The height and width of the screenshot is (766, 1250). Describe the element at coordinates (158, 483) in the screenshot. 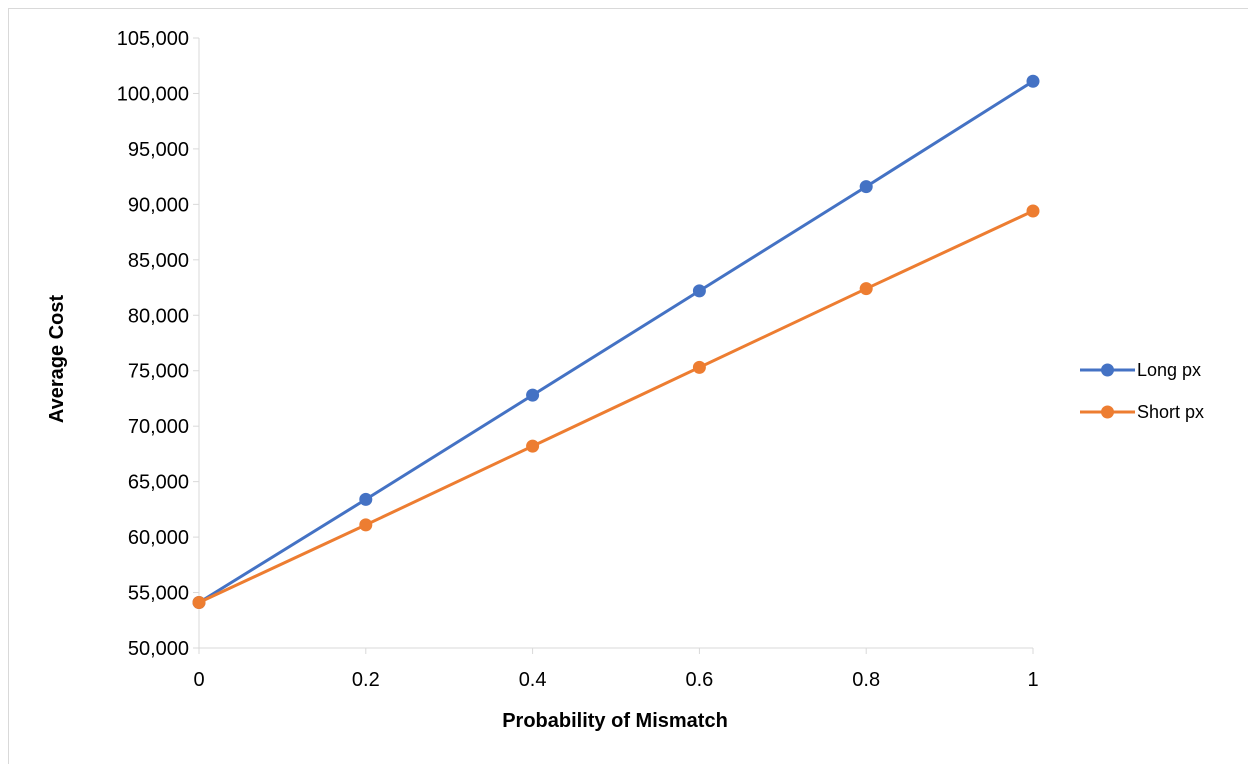

I see `y-tick-label: 65,000` at that location.